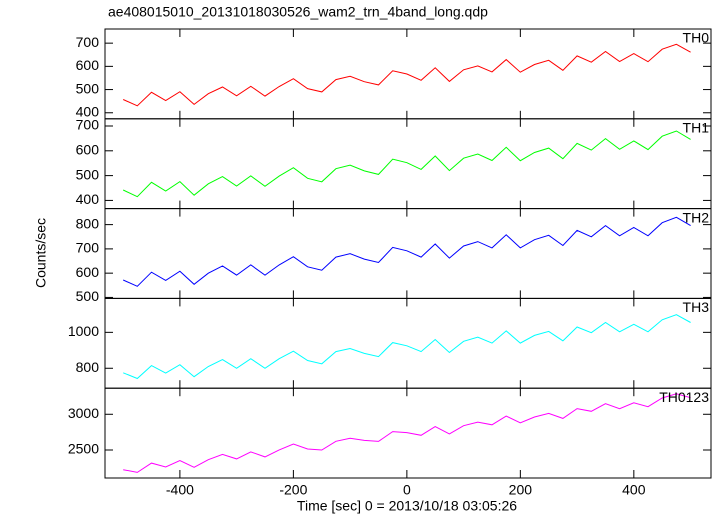 The image size is (717, 516). What do you see at coordinates (407, 490) in the screenshot?
I see `x-tick-label: 0` at bounding box center [407, 490].